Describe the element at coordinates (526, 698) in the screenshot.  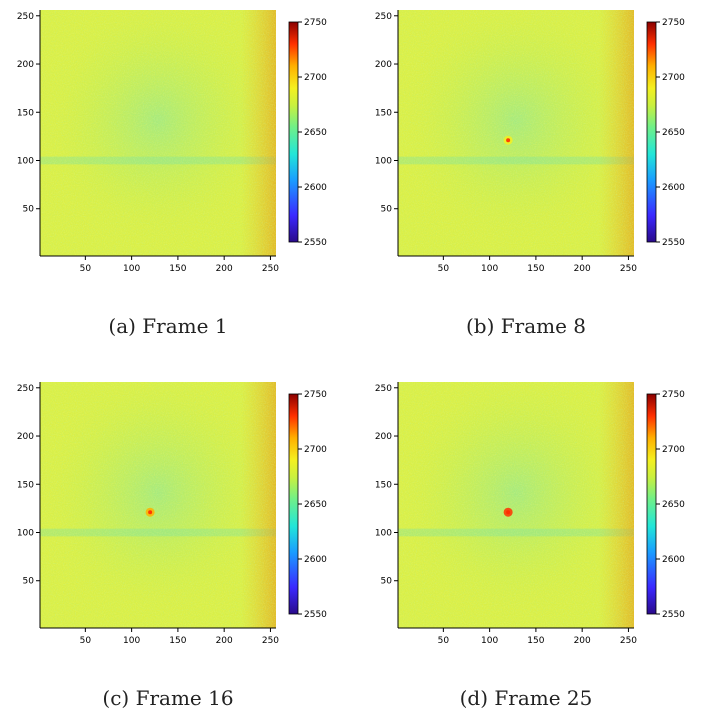
I see `panel-caption: (d) Frame 25` at that location.